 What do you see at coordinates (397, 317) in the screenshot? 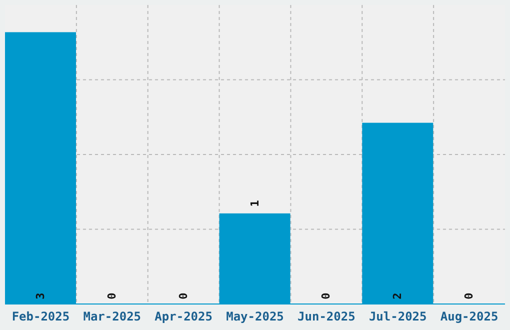
I see `x-tick-label: Jul-2025` at bounding box center [397, 317].